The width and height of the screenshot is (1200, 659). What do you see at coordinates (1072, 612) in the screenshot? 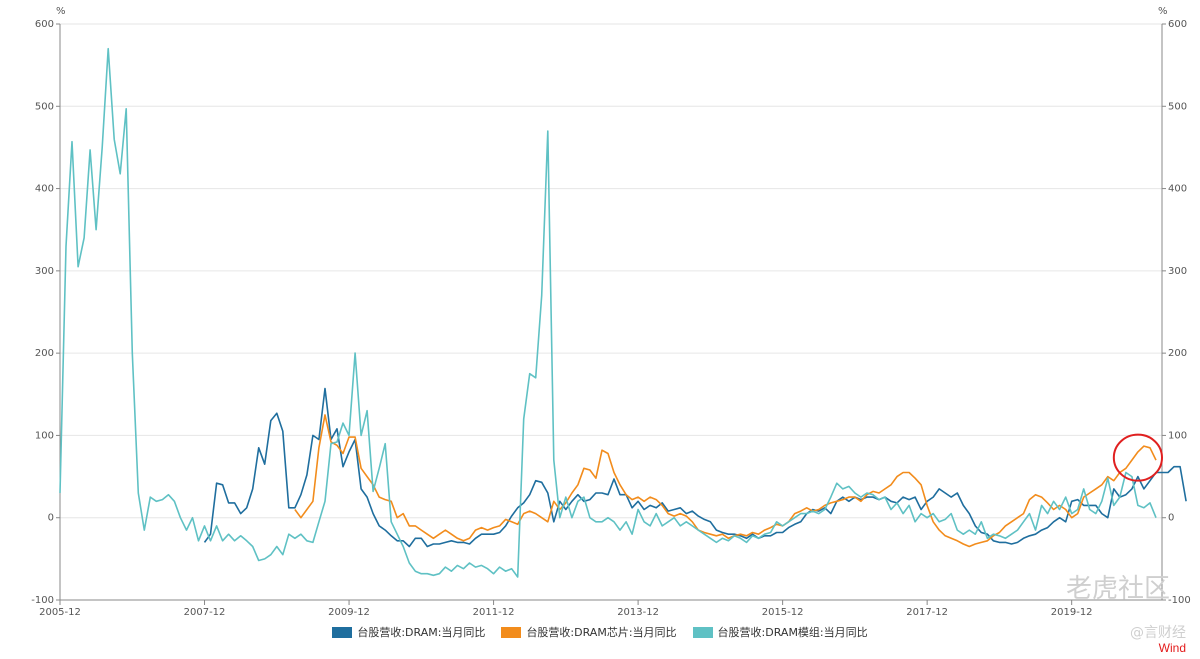
I see `x-tick-2019-12: 2019-12` at bounding box center [1072, 612].